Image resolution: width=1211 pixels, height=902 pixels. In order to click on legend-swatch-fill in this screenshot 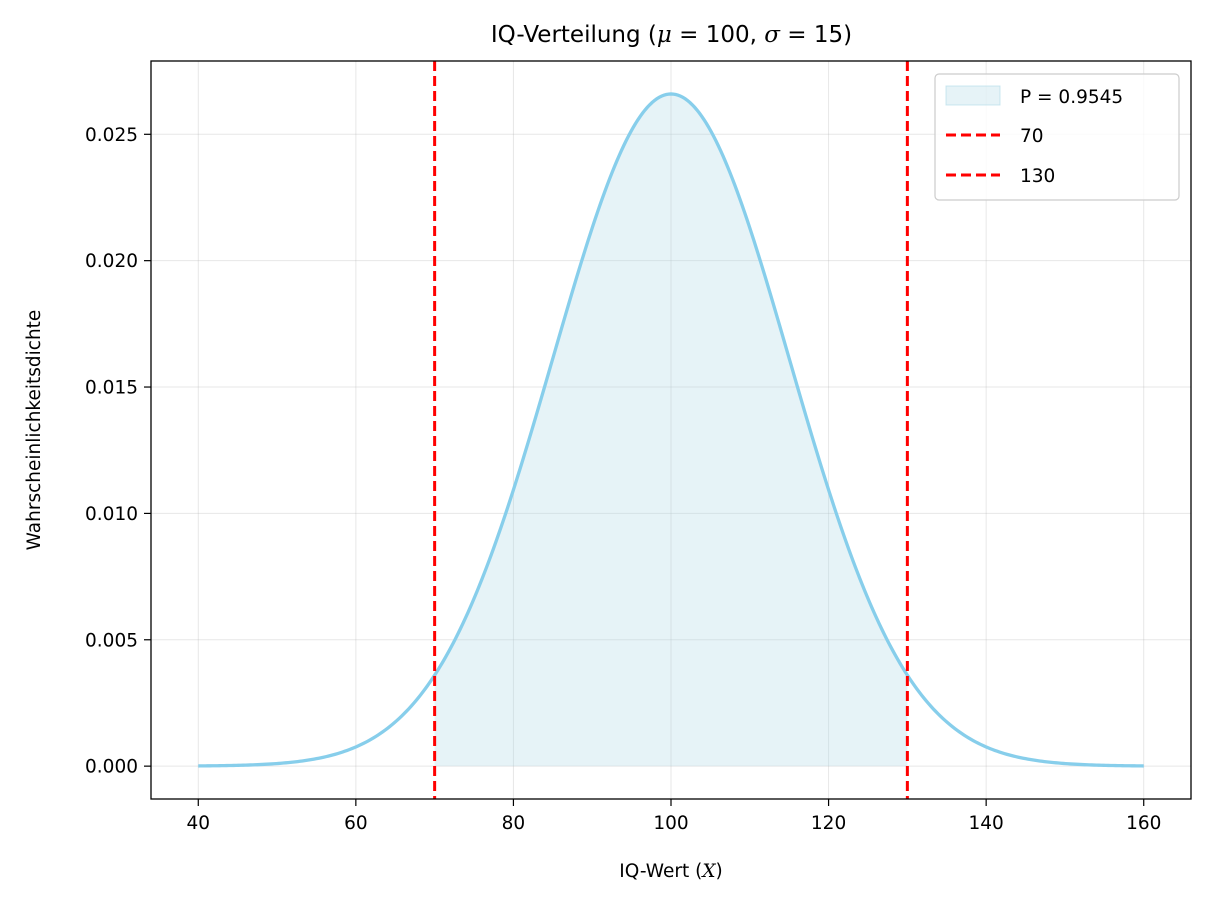, I will do `click(973, 95)`.